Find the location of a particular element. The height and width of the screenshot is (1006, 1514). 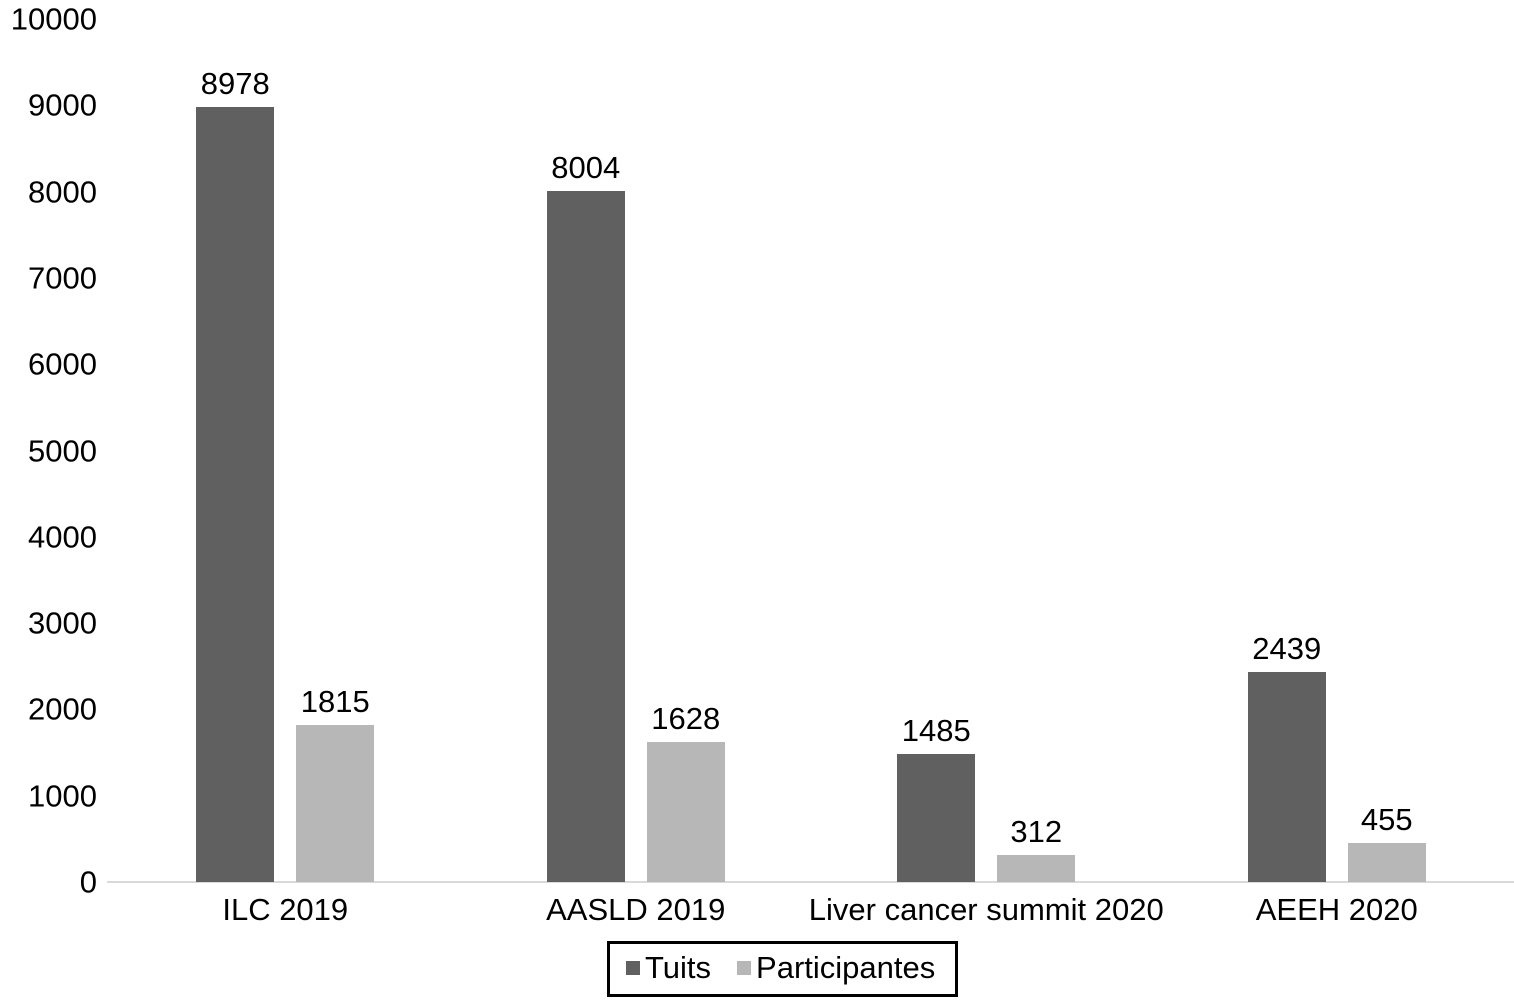

legend-label-tuits: Tuits is located at coordinates (678, 967).